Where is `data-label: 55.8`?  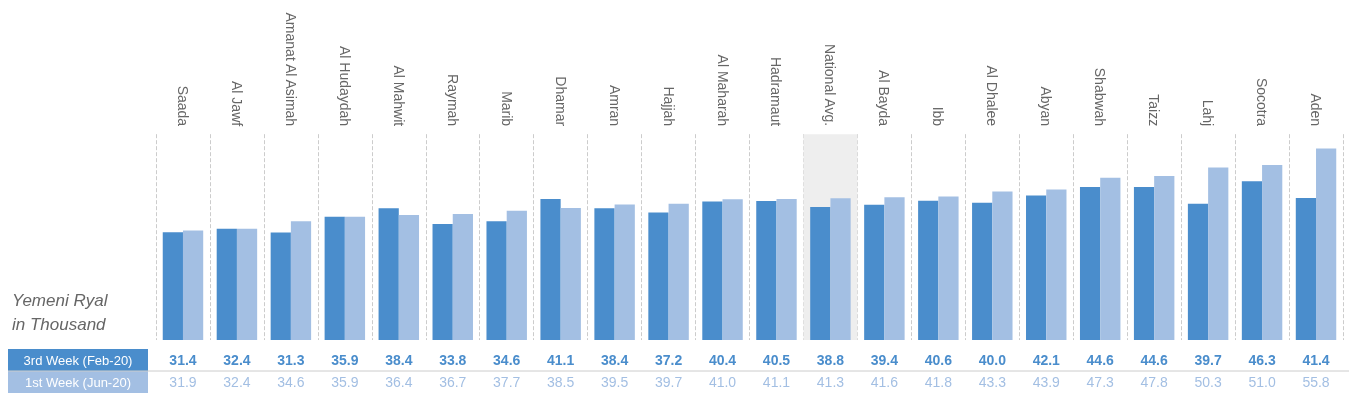
data-label: 55.8 is located at coordinates (1316, 382).